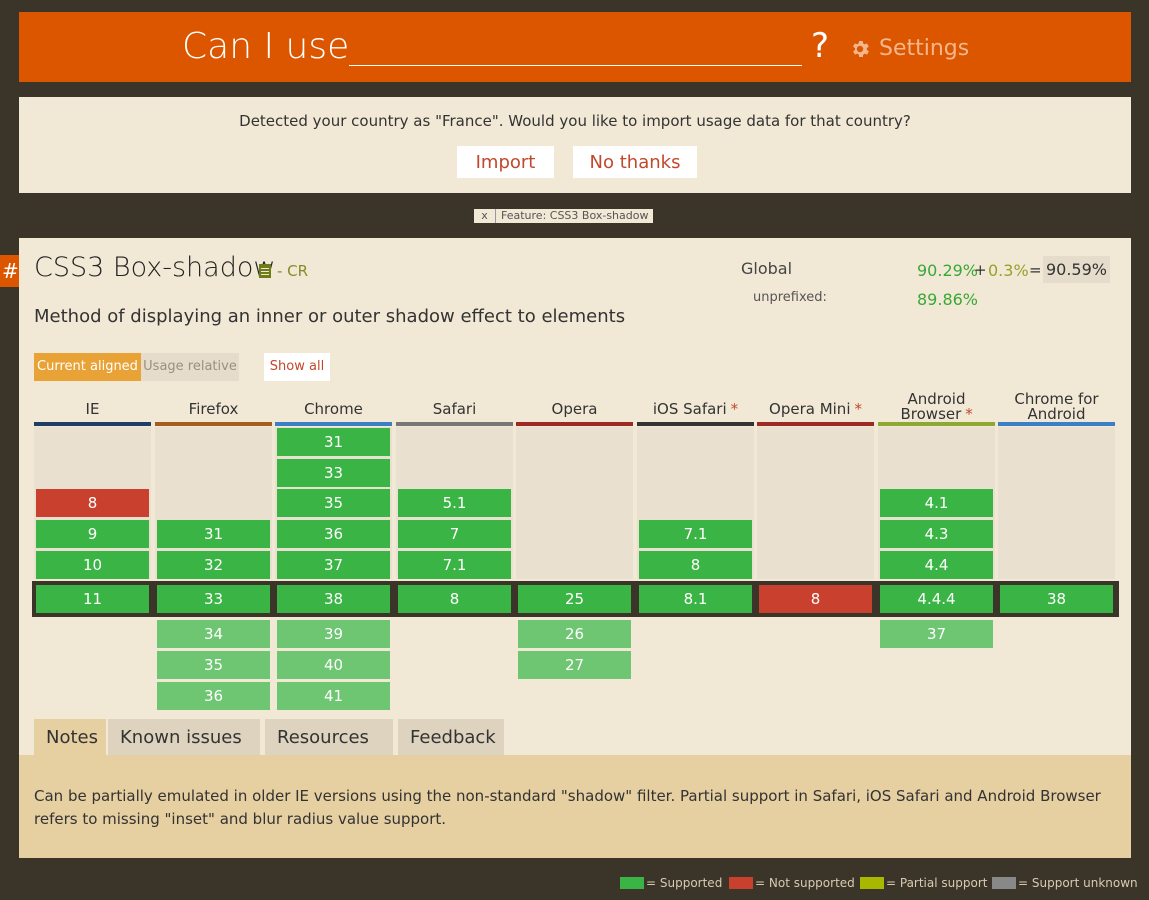 Image resolution: width=1149 pixels, height=900 pixels. What do you see at coordinates (92, 565) in the screenshot?
I see `version-cell: 10` at bounding box center [92, 565].